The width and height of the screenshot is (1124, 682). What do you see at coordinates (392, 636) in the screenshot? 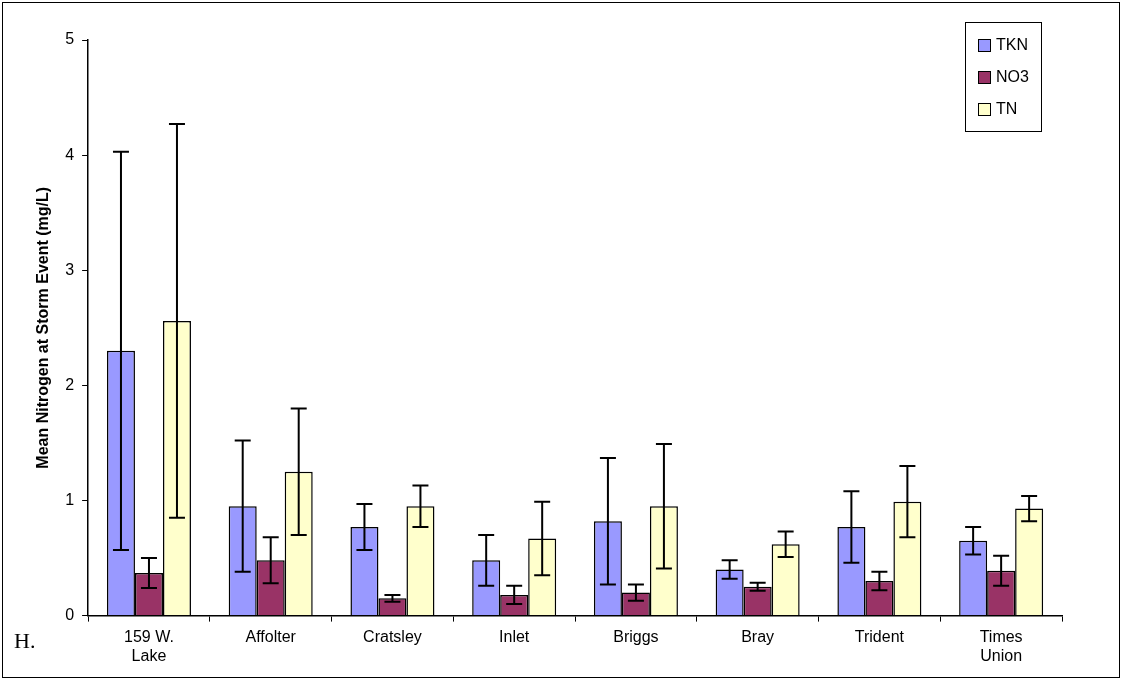
I see `x-tick-label: Cratsley` at bounding box center [392, 636].